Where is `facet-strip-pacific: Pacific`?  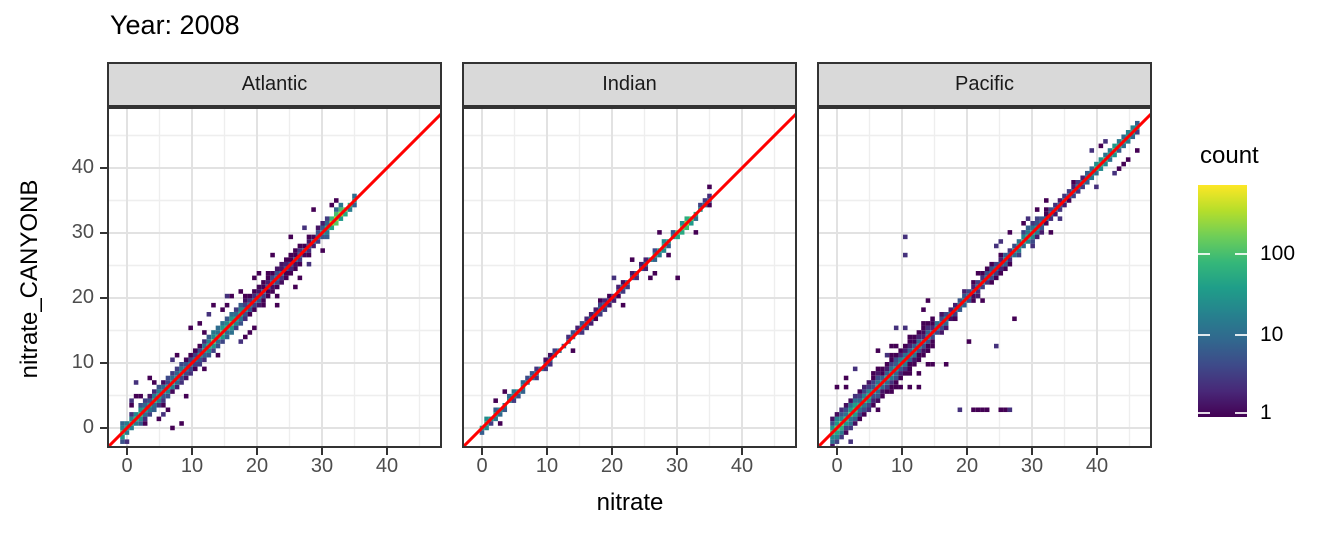 facet-strip-pacific: Pacific is located at coordinates (984, 84).